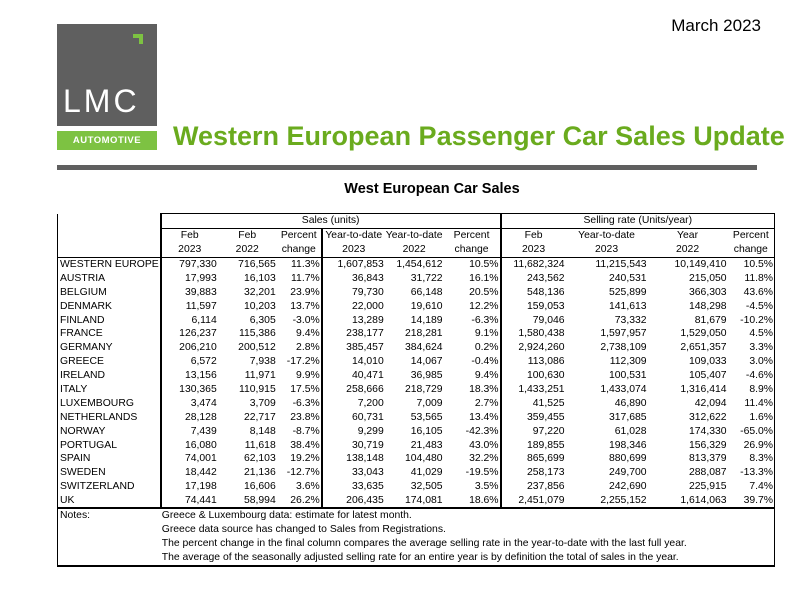  Describe the element at coordinates (352, 235) in the screenshot. I see `column-header: Year-to-date` at that location.